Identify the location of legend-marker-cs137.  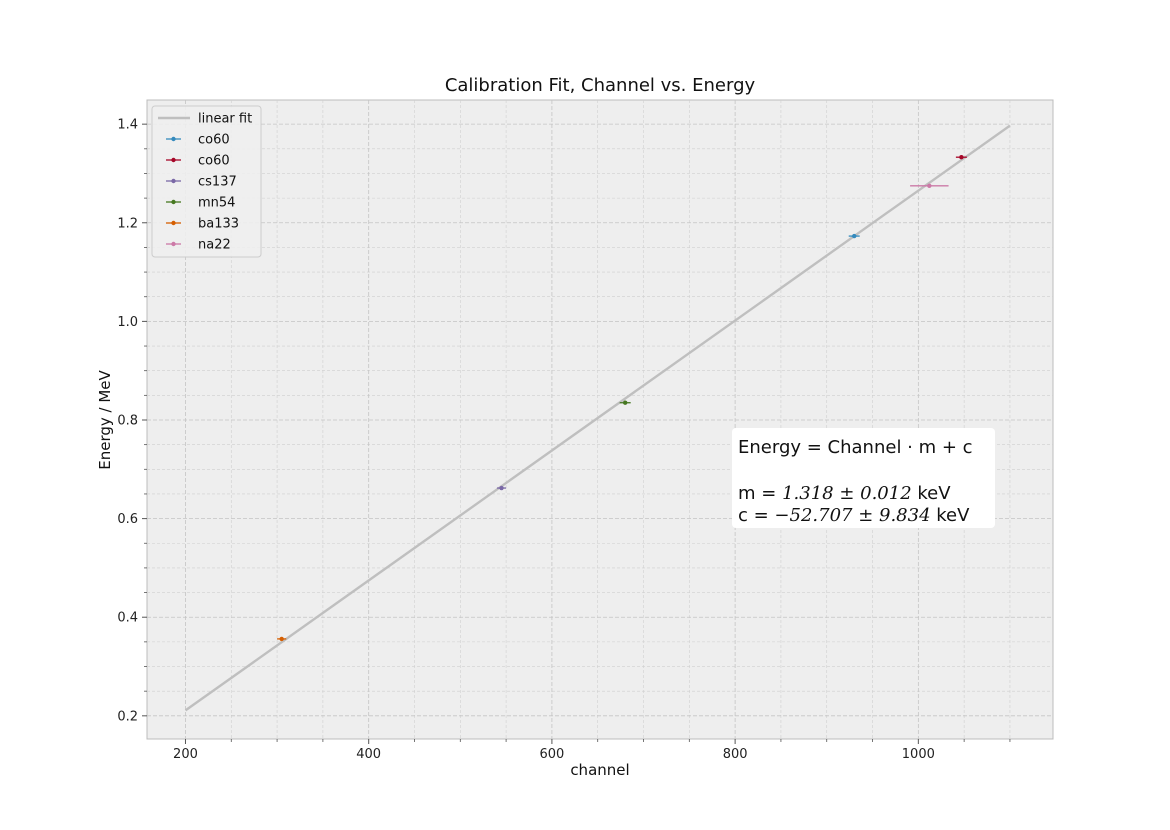
(173, 181).